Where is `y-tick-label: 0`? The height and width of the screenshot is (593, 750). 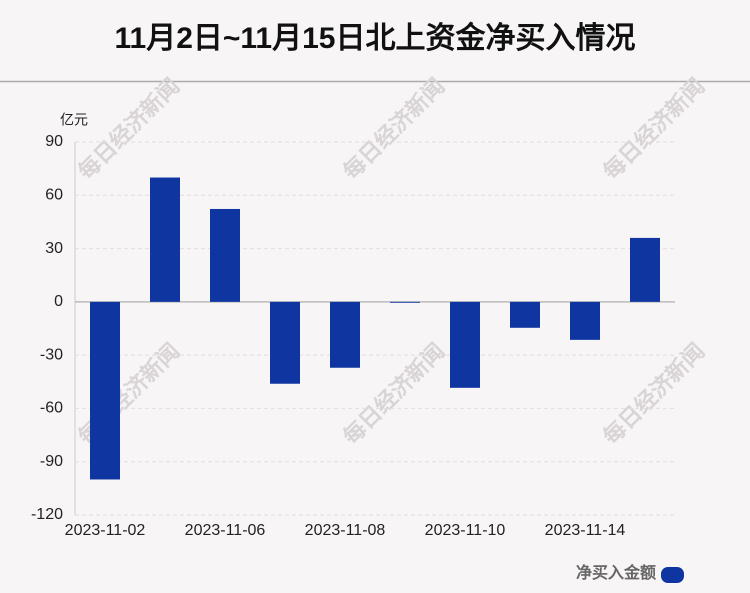 y-tick-label: 0 is located at coordinates (58, 301).